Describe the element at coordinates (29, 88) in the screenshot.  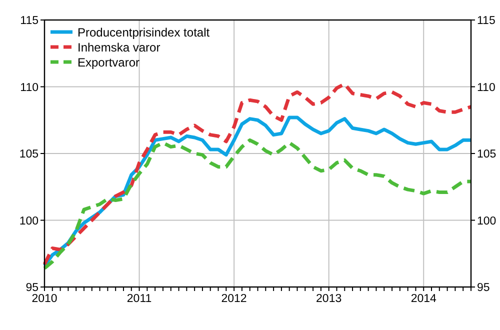
I see `y-tick-label: 110` at that location.